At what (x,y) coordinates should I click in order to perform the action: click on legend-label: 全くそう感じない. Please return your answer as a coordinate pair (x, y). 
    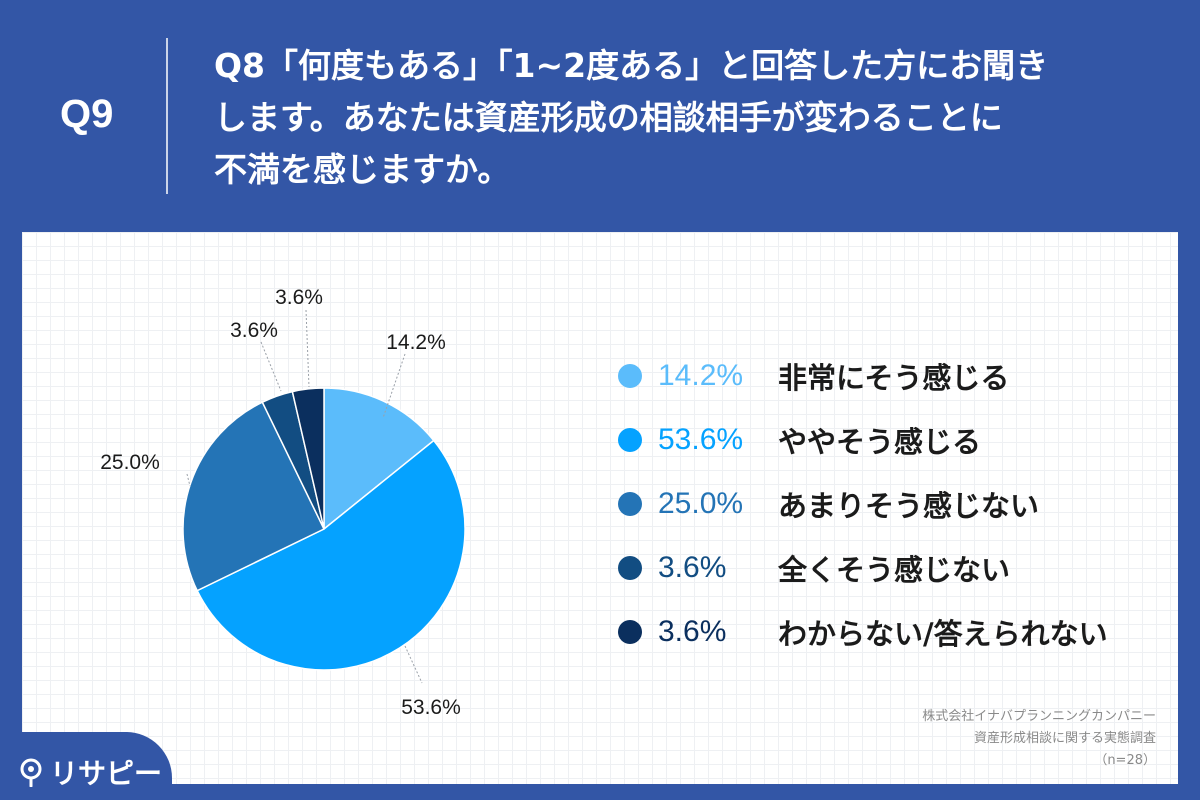
    Looking at the image, I should click on (894, 570).